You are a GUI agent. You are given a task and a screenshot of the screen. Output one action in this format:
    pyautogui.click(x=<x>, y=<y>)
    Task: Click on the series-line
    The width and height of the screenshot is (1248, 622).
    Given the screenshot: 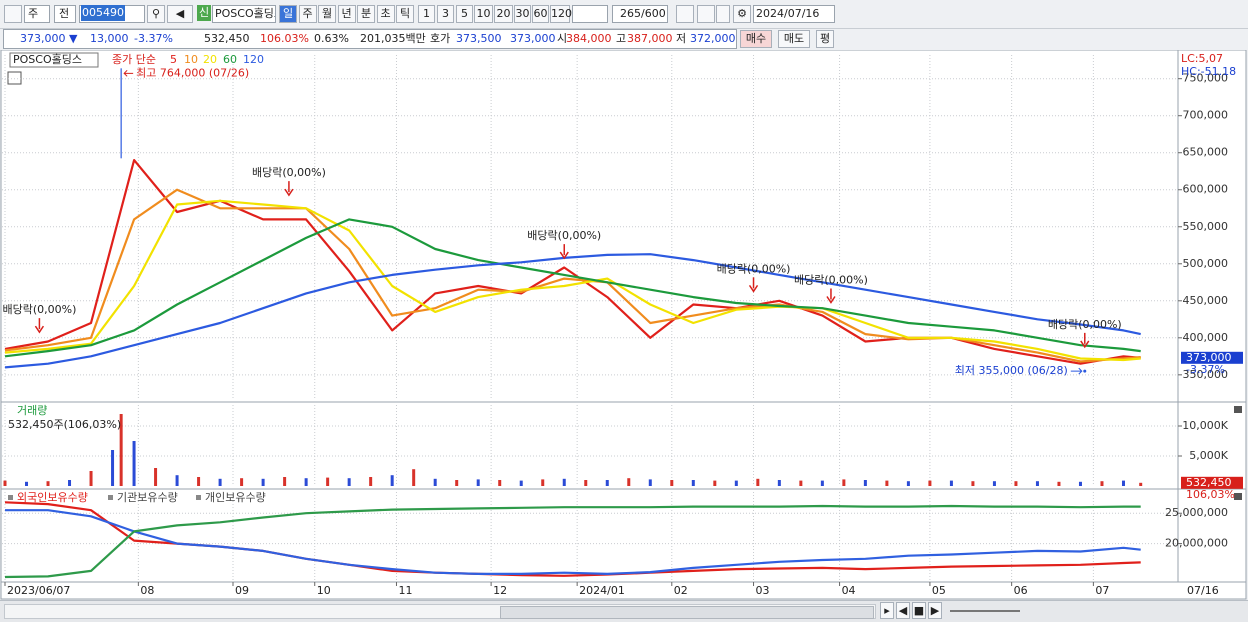 What is the action you would take?
    pyautogui.click(x=573, y=542)
    